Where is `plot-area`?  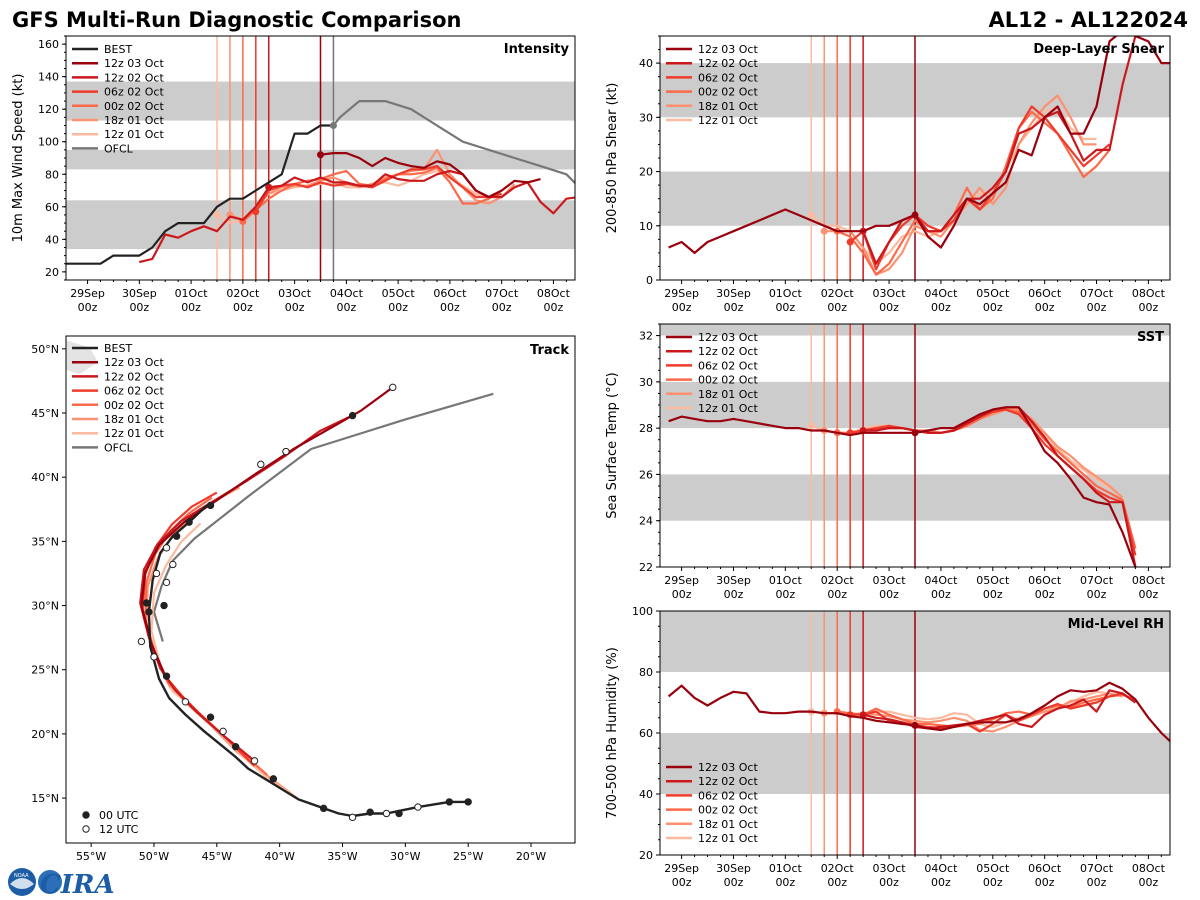 plot-area is located at coordinates (915, 733).